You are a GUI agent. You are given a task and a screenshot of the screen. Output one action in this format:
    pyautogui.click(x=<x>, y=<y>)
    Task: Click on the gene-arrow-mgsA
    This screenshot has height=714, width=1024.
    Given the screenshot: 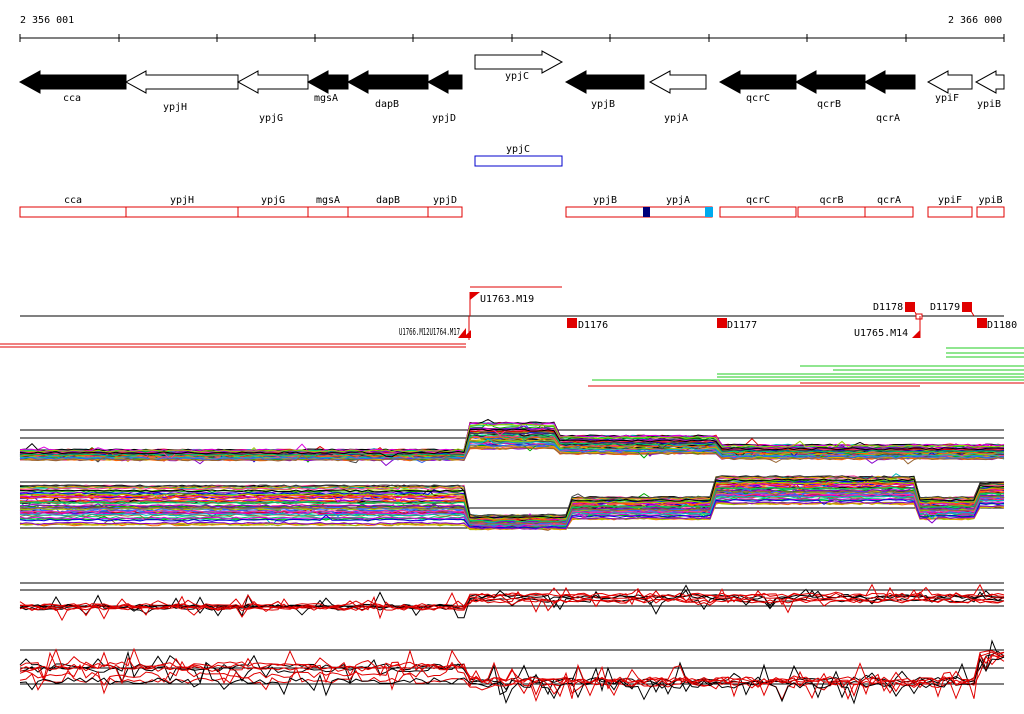 What is the action you would take?
    pyautogui.click(x=327, y=82)
    